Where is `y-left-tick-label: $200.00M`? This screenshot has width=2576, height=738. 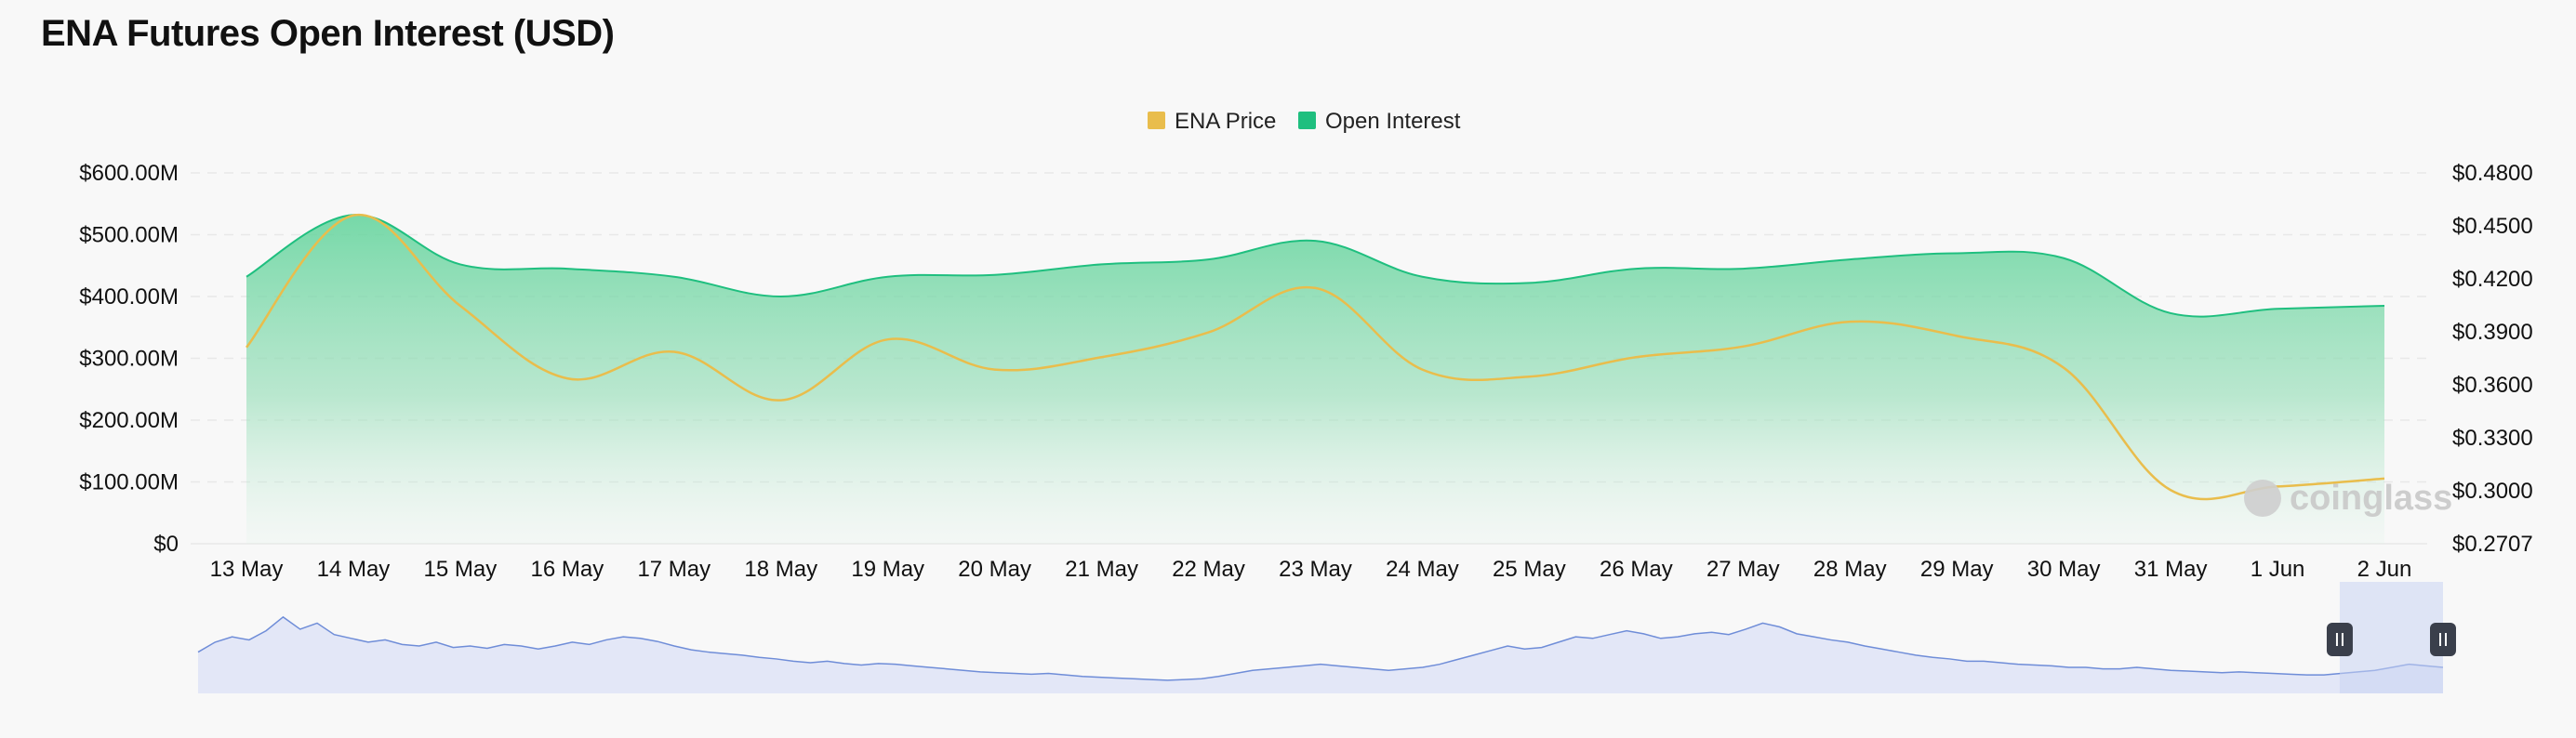 y-left-tick-label: $200.00M is located at coordinates (129, 420).